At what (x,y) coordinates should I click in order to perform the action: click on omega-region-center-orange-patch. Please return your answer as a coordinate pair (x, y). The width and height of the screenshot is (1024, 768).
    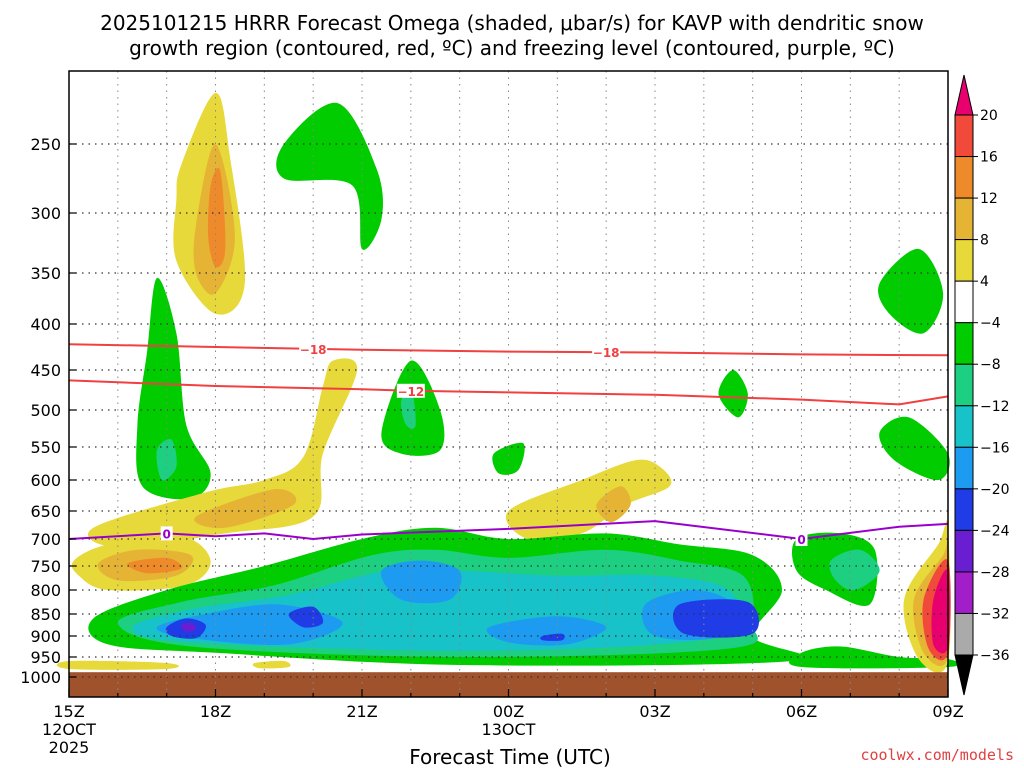
    Looking at the image, I should click on (613, 504).